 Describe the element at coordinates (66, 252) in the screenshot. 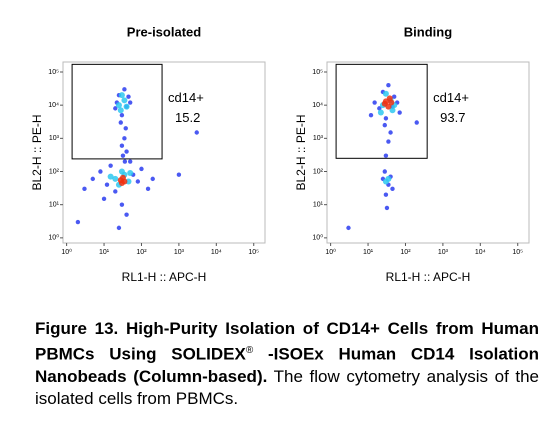

I see `x-tick-label: 10⁰` at that location.